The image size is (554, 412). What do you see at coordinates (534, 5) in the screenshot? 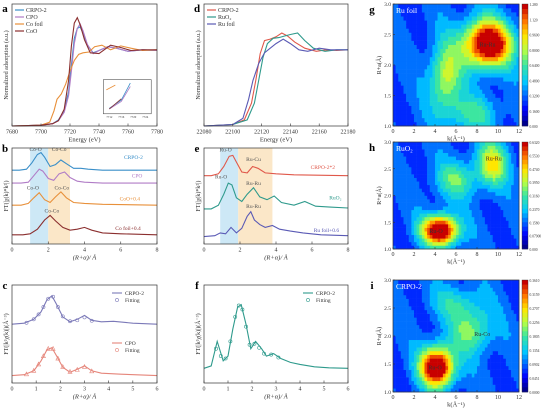
I see `colorbar-tick-label: 1.280` at bounding box center [534, 5].